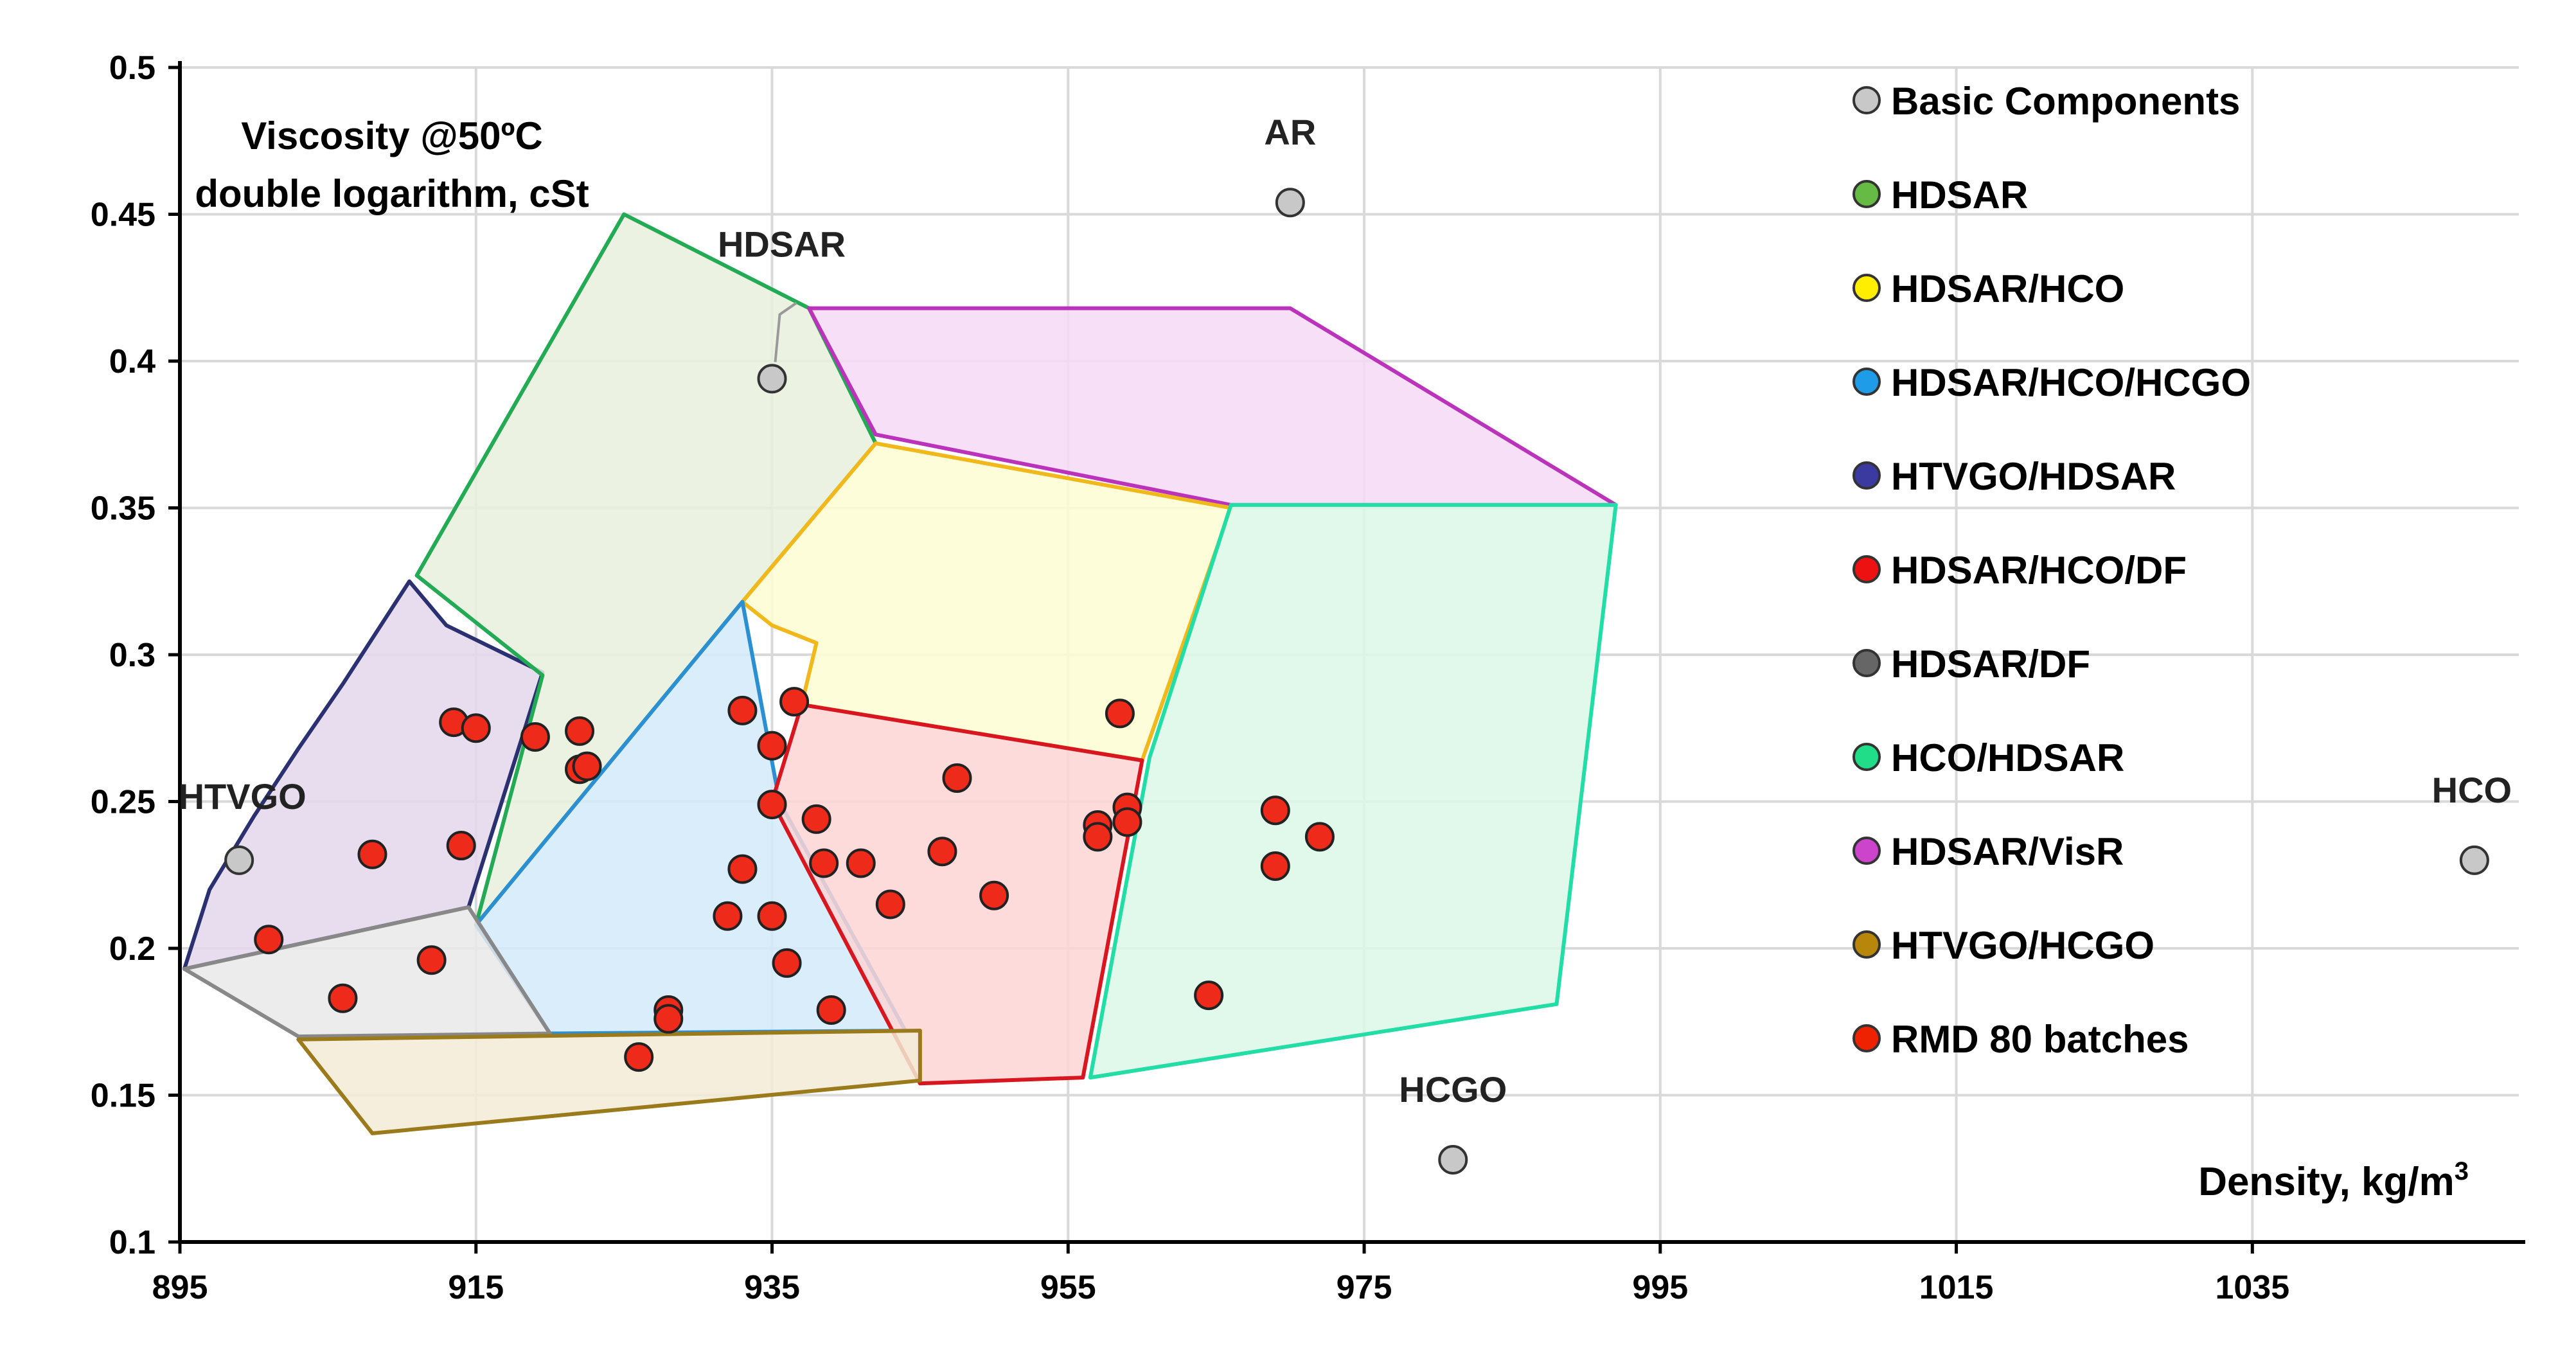 This screenshot has width=2576, height=1357. What do you see at coordinates (2252, 1288) in the screenshot?
I see `x-tick-label: 1035` at bounding box center [2252, 1288].